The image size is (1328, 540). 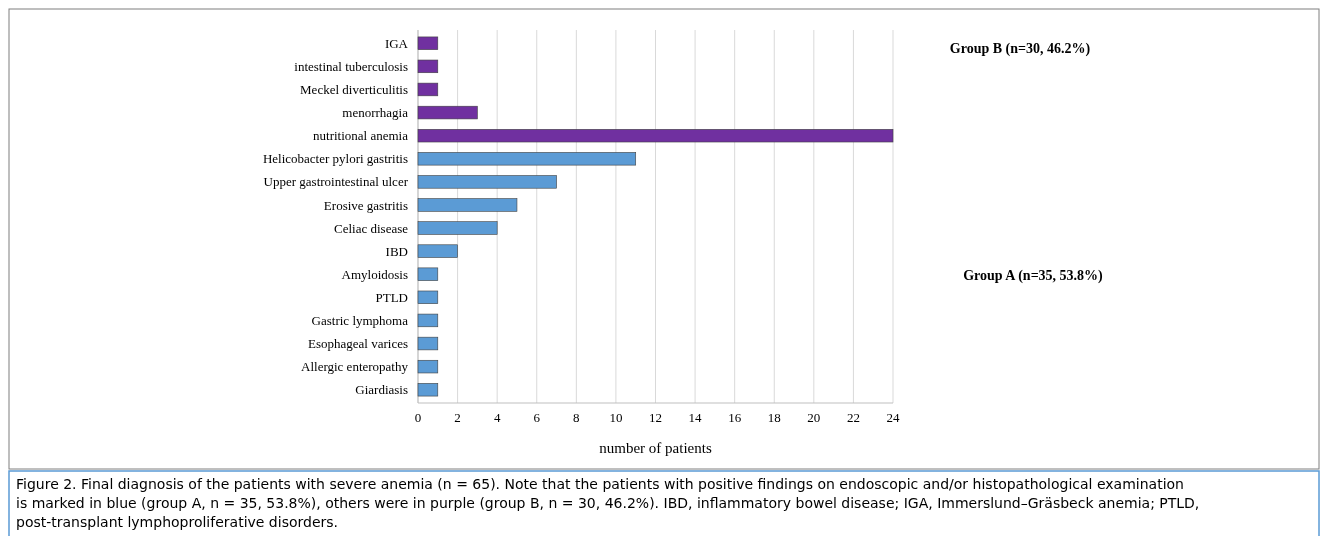 I want to click on y-tick-label: IGA, so click(x=396, y=43).